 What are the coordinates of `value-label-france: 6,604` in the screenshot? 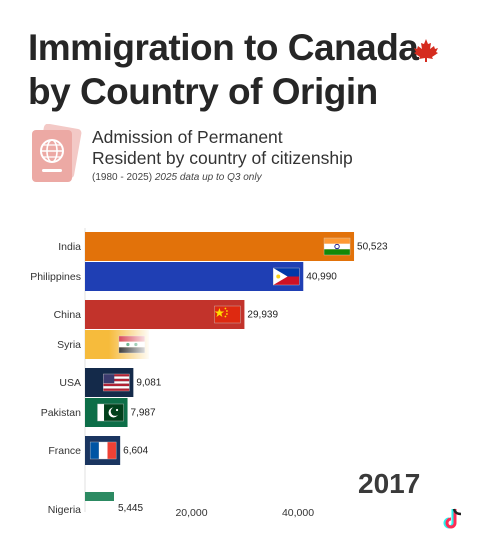 It's located at (135, 451).